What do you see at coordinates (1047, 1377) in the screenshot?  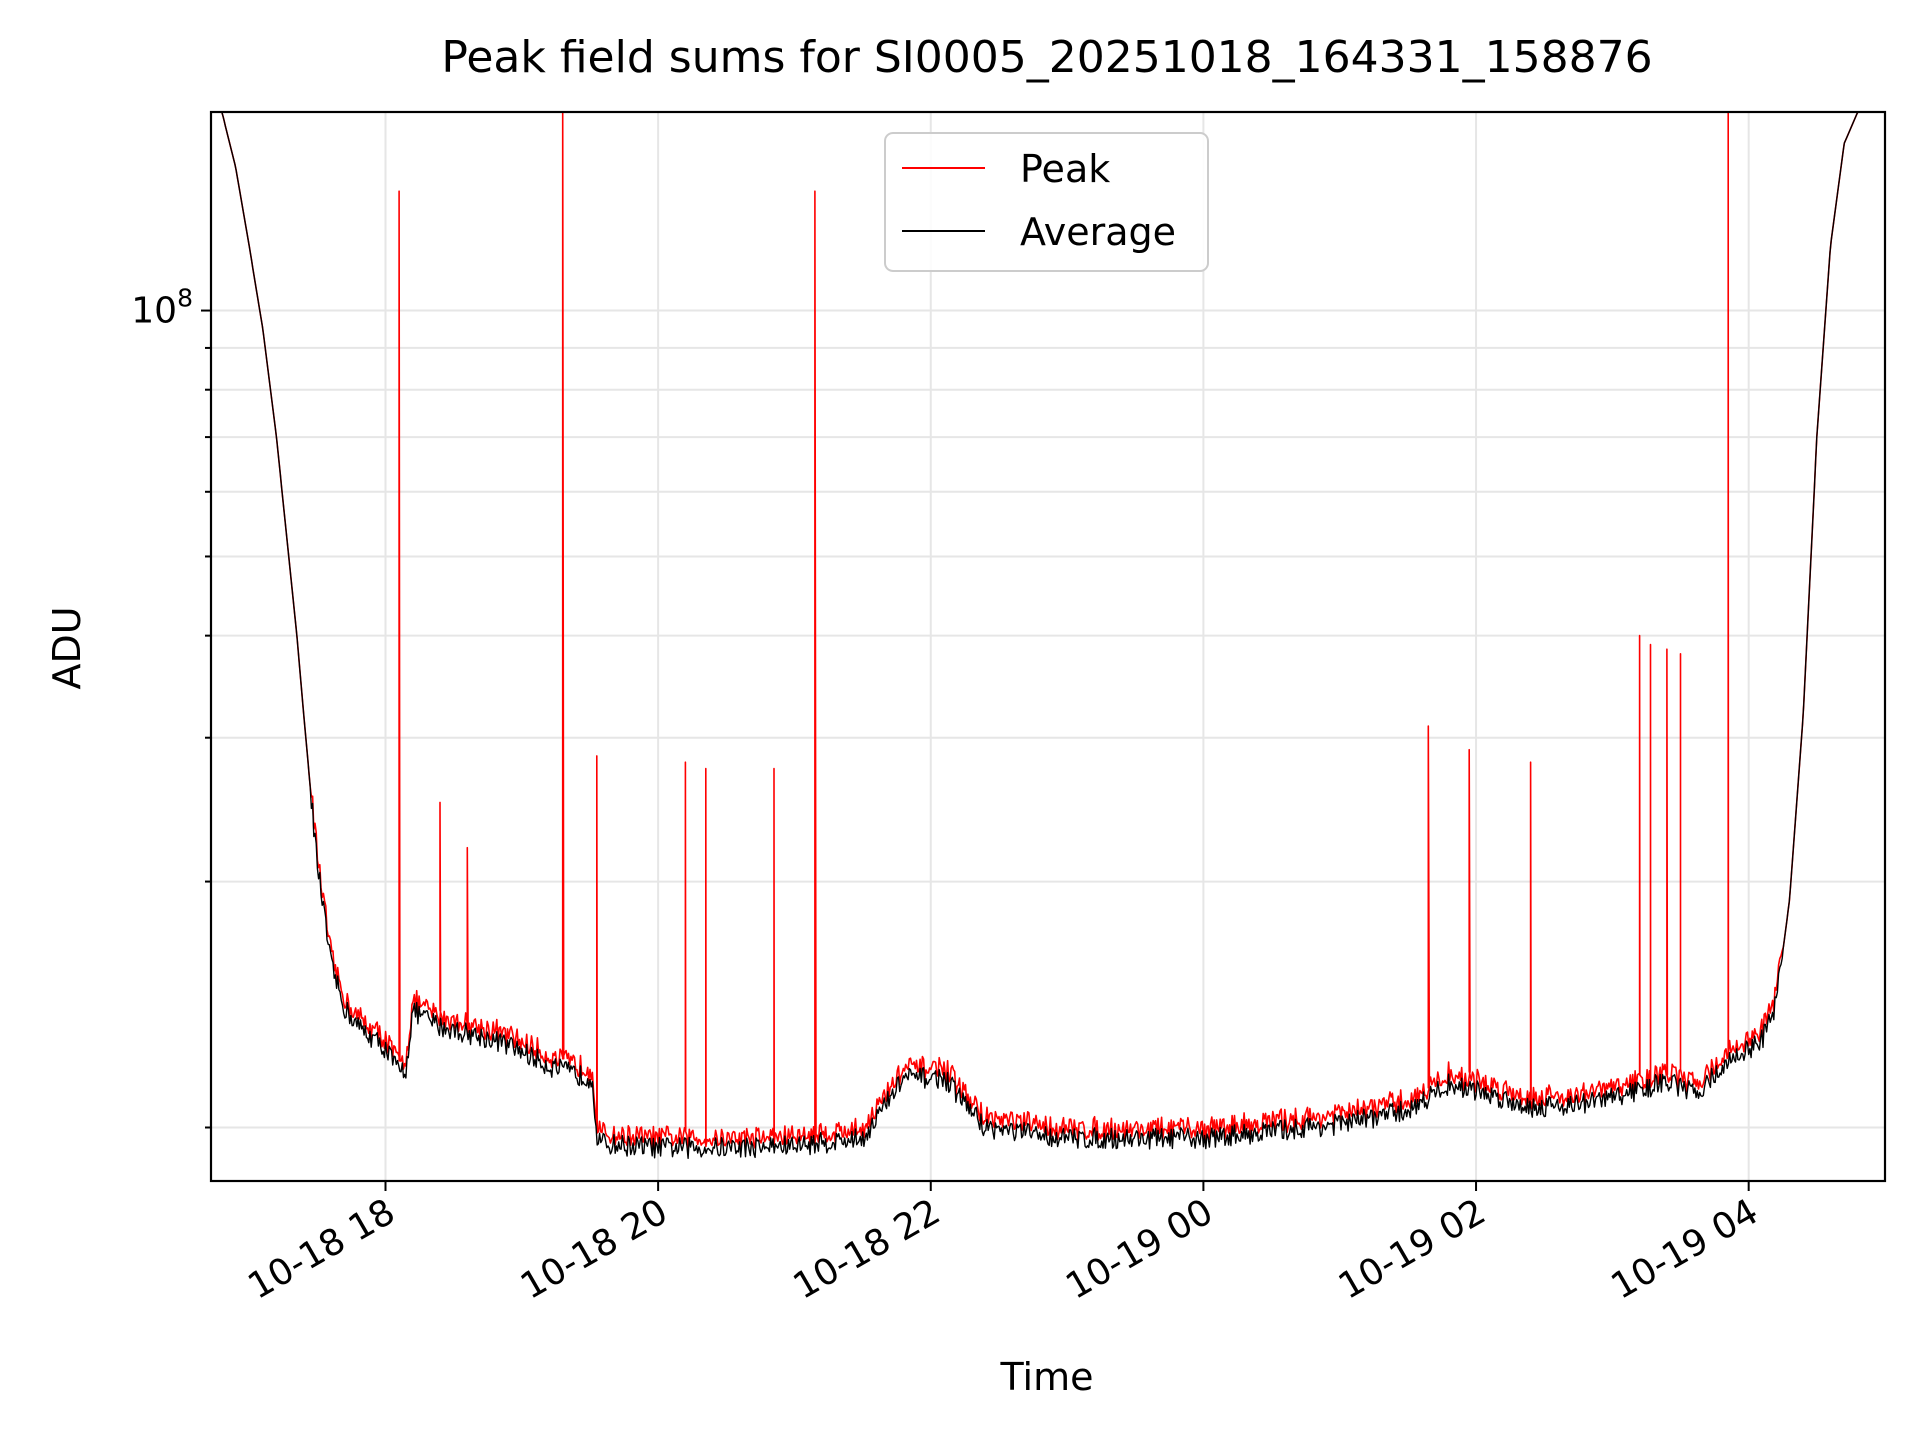 I see `x-axis-label: Time` at bounding box center [1047, 1377].